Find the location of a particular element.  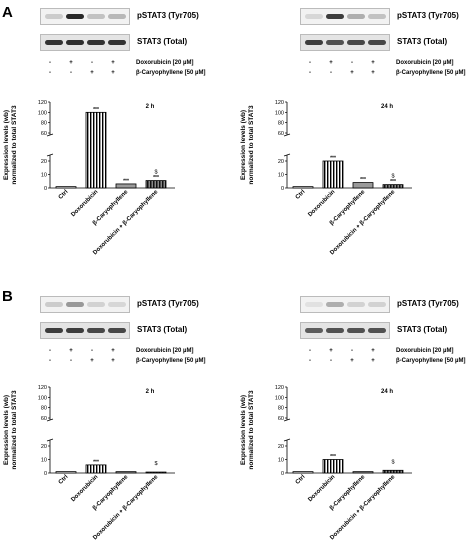

treatment-label: Doxorubicin [20 µM] is located at coordinates (165, 63).